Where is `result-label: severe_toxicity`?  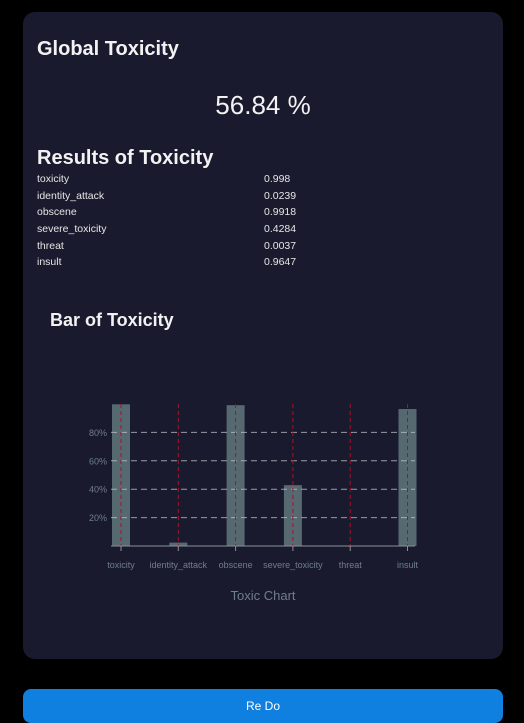
result-label: severe_toxicity is located at coordinates (72, 229).